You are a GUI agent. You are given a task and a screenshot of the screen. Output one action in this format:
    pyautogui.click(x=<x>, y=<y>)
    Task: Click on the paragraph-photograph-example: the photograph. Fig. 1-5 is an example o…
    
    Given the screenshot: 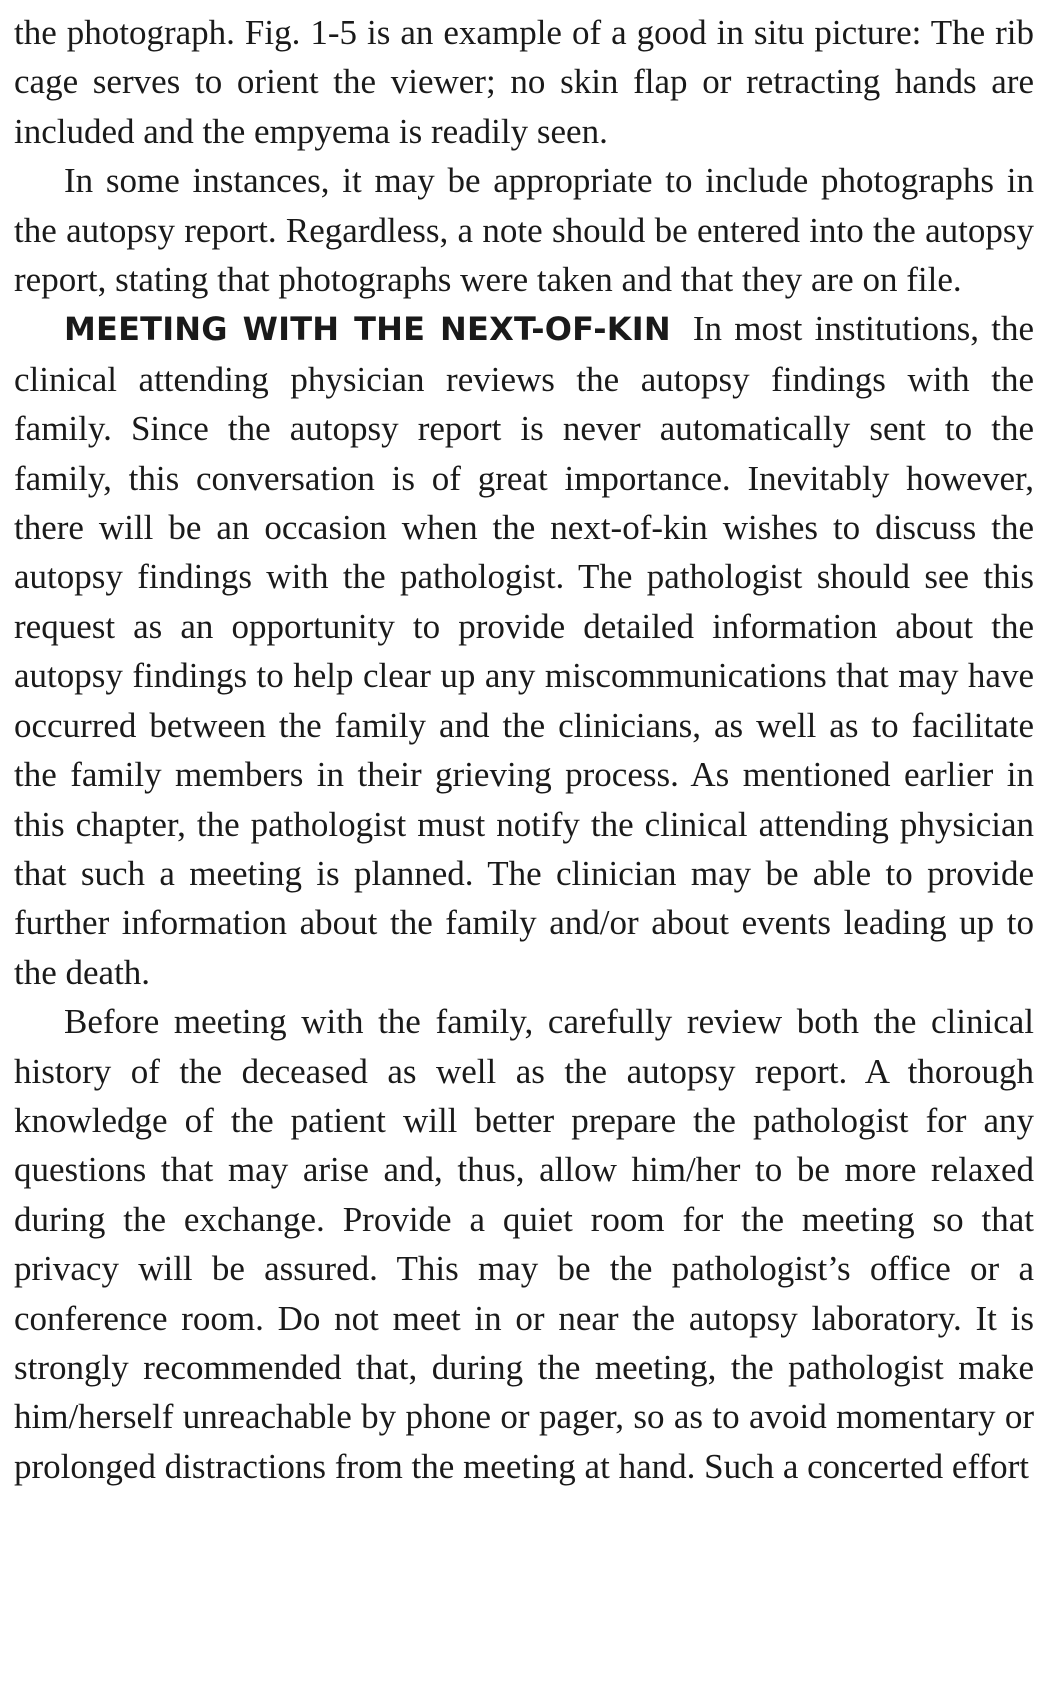 What is the action you would take?
    pyautogui.click(x=524, y=82)
    